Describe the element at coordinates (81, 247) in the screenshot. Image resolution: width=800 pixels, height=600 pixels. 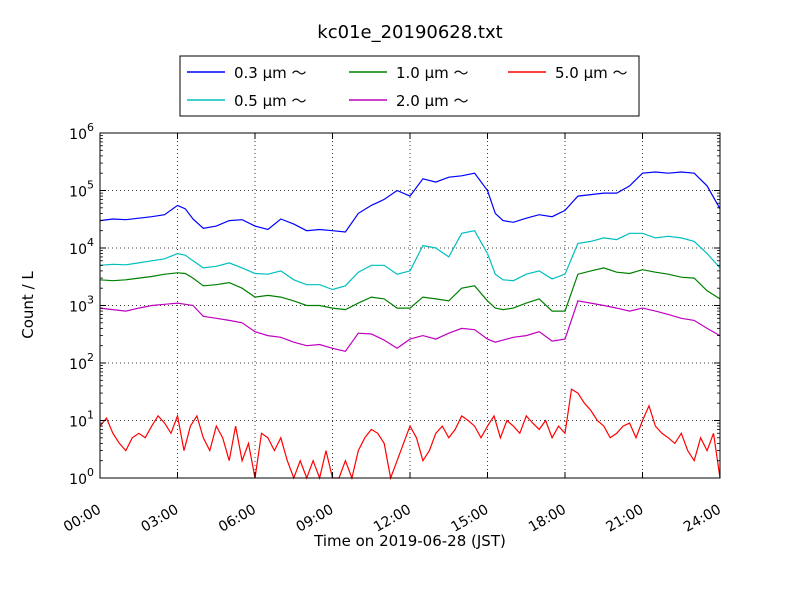
I see `y-tick-label: 10⁴` at that location.